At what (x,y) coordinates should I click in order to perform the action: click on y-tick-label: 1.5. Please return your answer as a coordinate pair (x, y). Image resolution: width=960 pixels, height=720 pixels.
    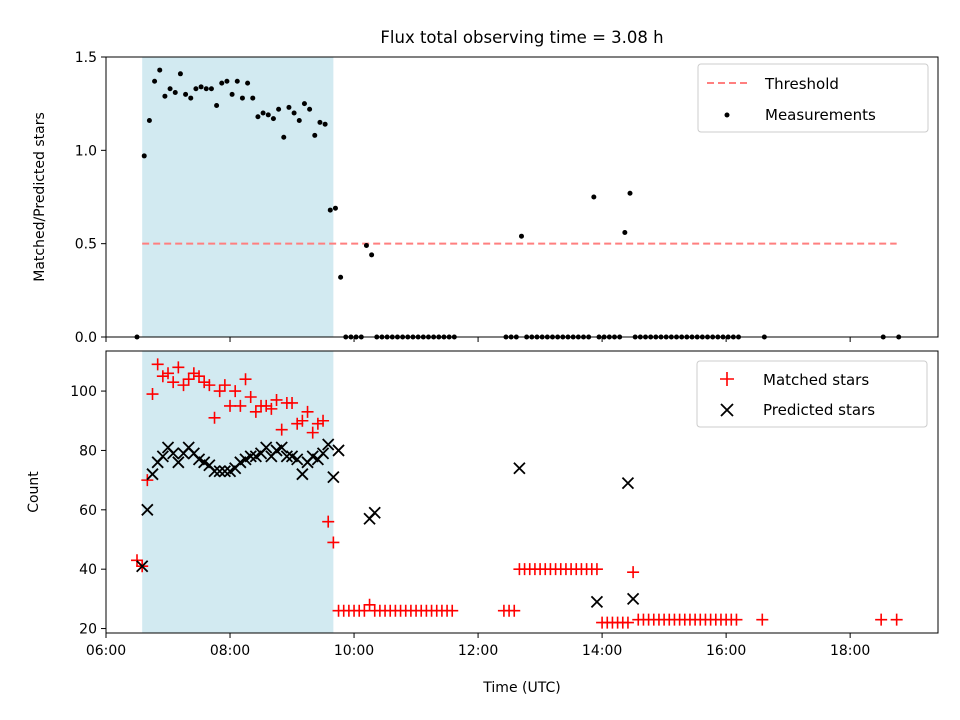
    Looking at the image, I should click on (86, 58).